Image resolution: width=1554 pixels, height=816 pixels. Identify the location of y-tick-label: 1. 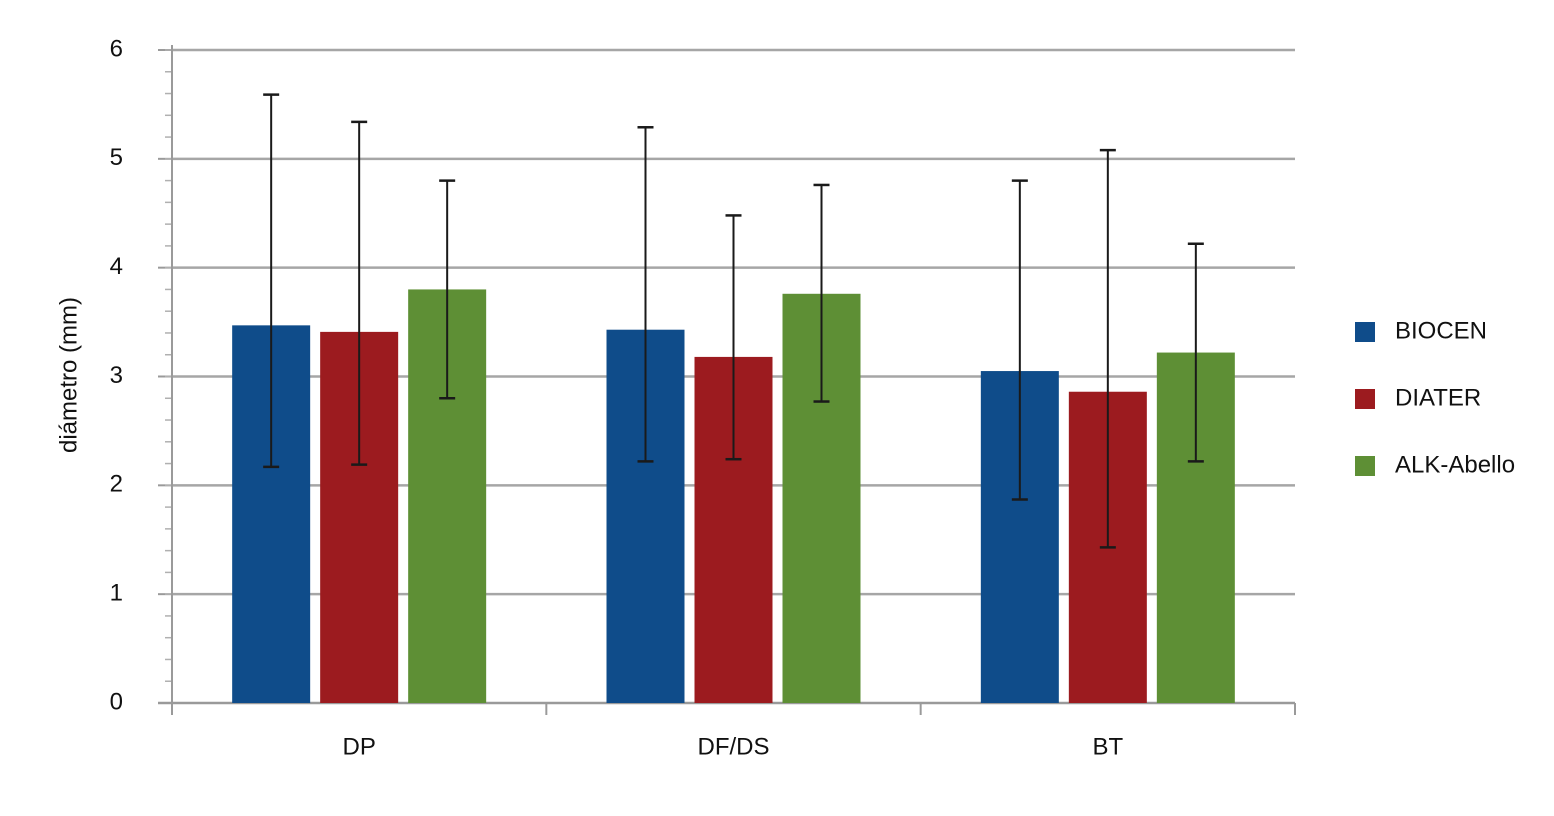
(116, 593).